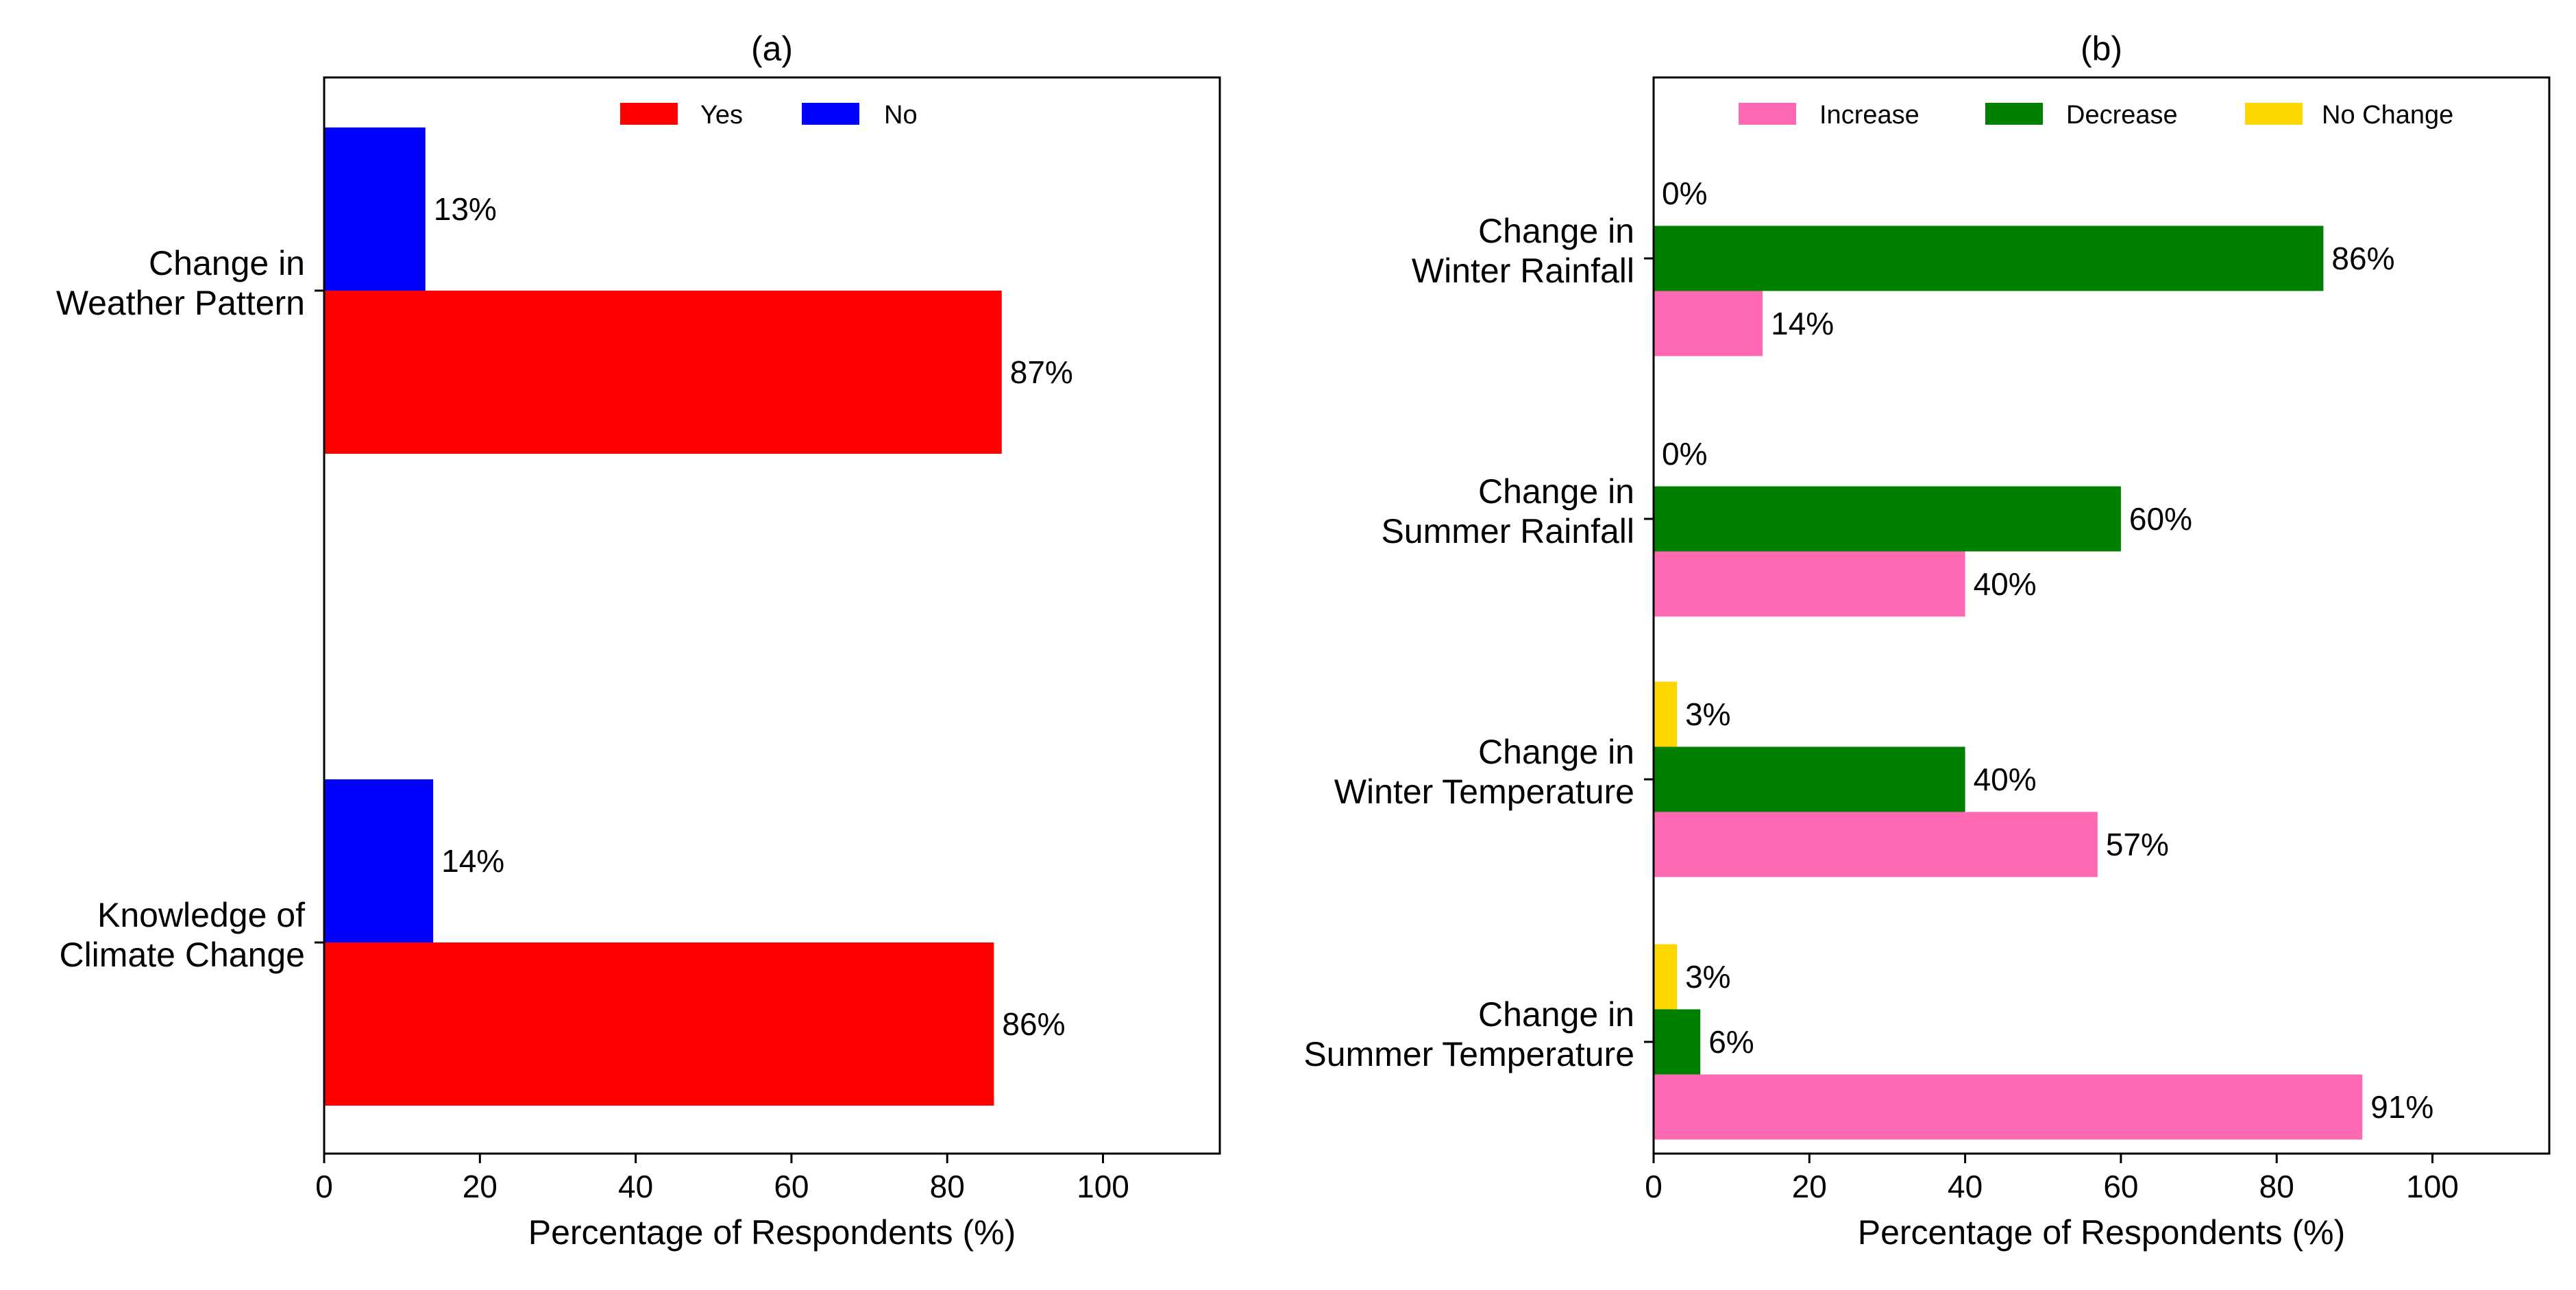  Describe the element at coordinates (772, 48) in the screenshot. I see `chart-title: (a)` at that location.